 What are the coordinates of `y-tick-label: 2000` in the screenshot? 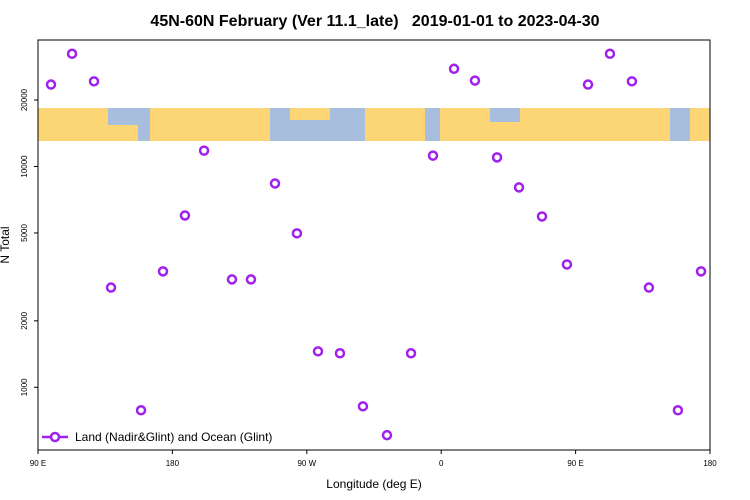 It's located at (24, 320).